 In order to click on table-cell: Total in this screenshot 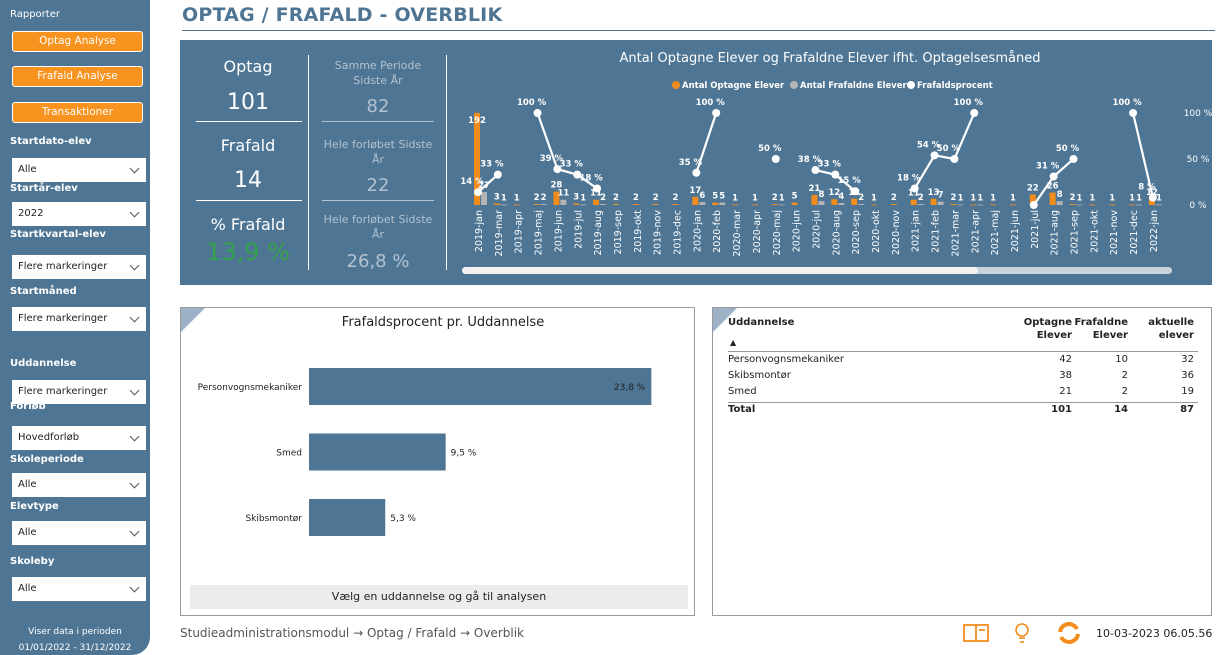, I will do `click(742, 409)`.